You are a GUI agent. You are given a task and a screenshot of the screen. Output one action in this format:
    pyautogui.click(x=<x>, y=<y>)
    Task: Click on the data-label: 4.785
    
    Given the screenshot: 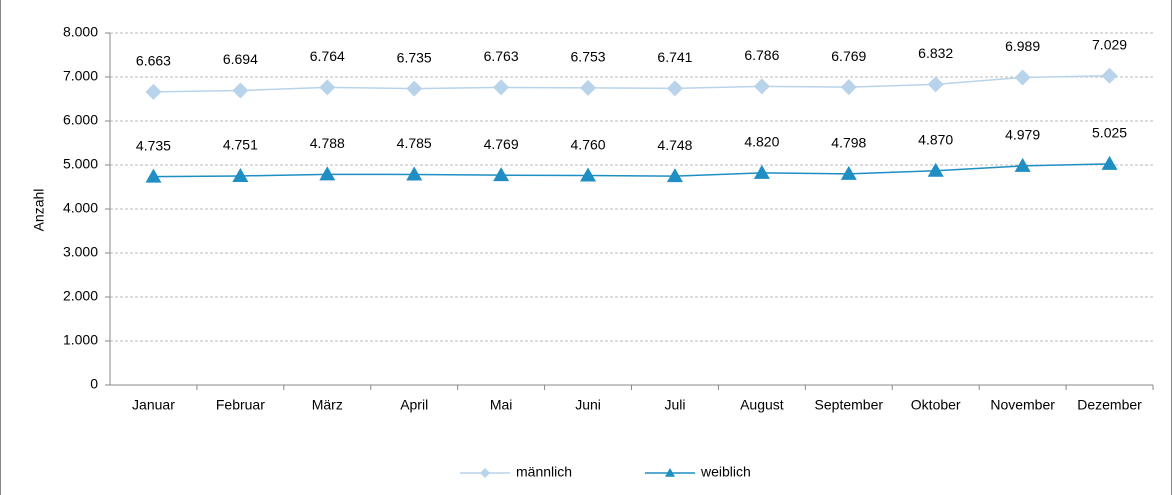 What is the action you would take?
    pyautogui.click(x=414, y=143)
    